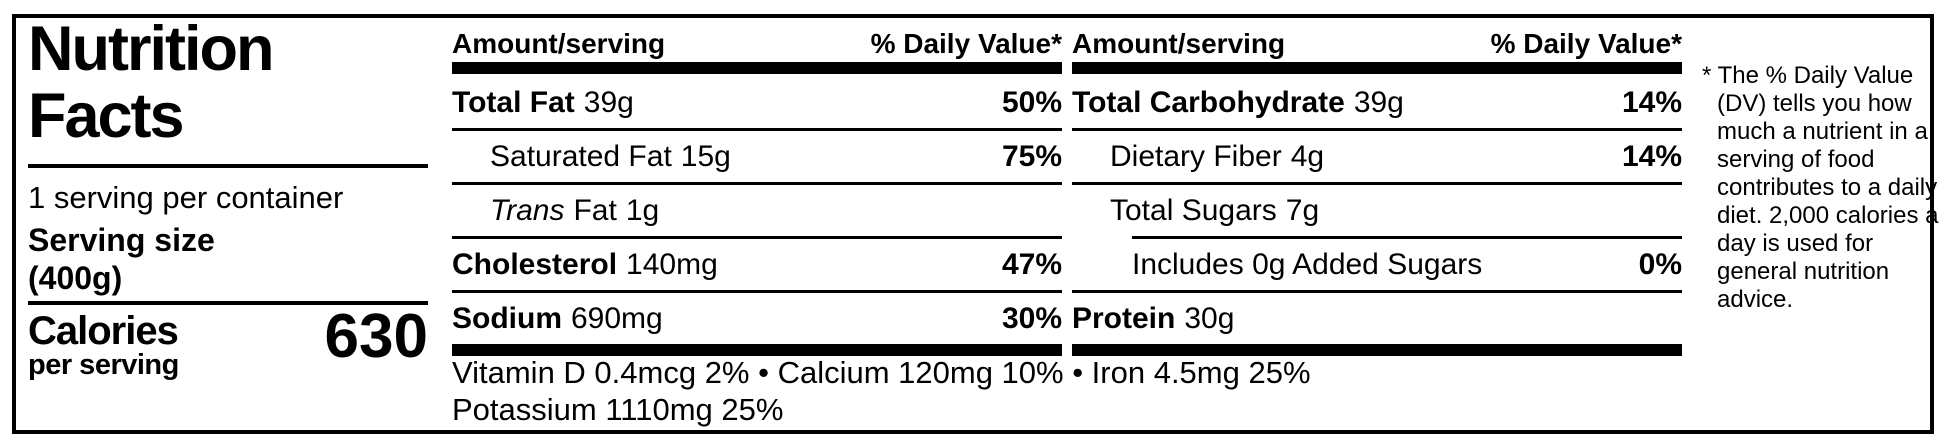  I want to click on calories-sublabel: per serving, so click(103, 365).